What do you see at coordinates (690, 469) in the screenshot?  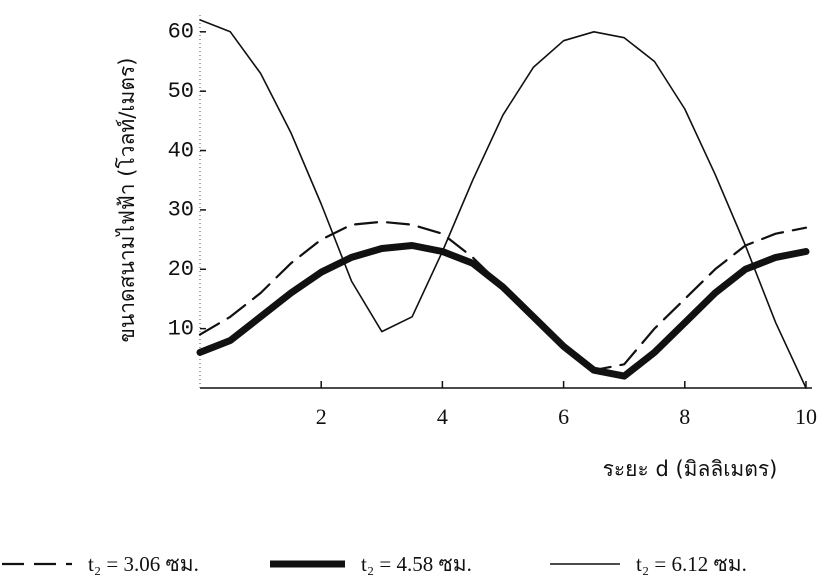 I see `x-axis-label: ระยะ d (มิลลิเมตร)` at bounding box center [690, 469].